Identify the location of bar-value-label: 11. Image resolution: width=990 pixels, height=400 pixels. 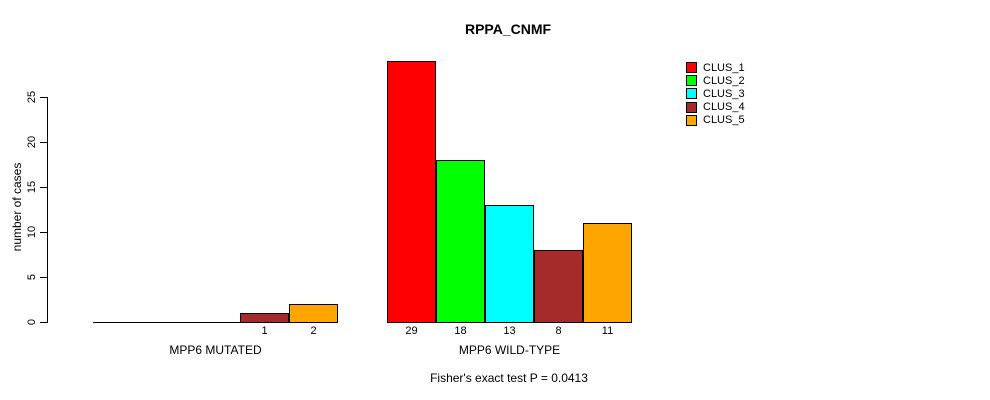
(607, 331).